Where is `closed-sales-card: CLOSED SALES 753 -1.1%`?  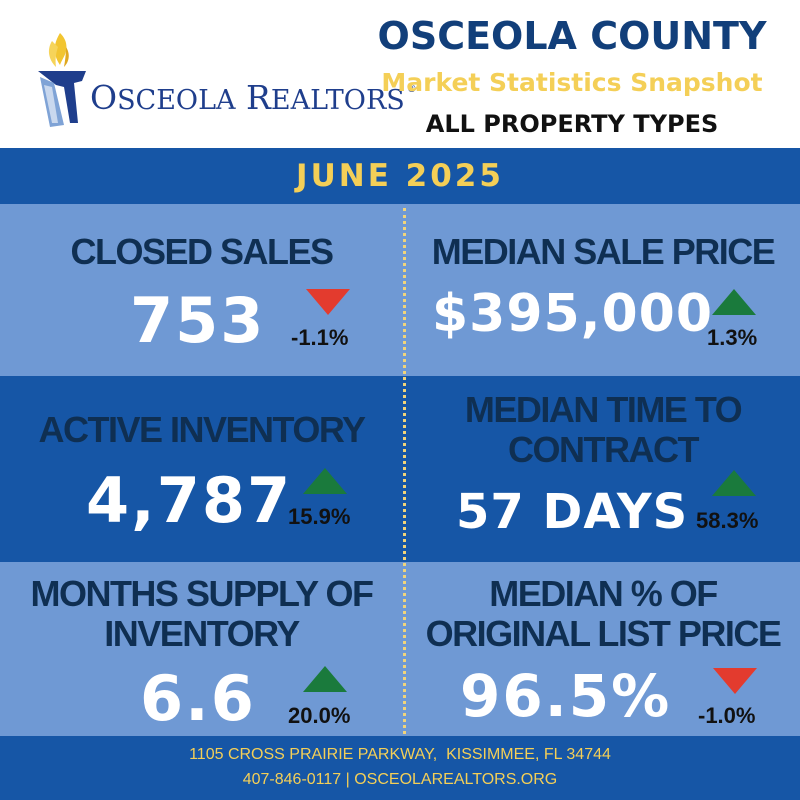 closed-sales-card: CLOSED SALES 753 -1.1% is located at coordinates (201, 290).